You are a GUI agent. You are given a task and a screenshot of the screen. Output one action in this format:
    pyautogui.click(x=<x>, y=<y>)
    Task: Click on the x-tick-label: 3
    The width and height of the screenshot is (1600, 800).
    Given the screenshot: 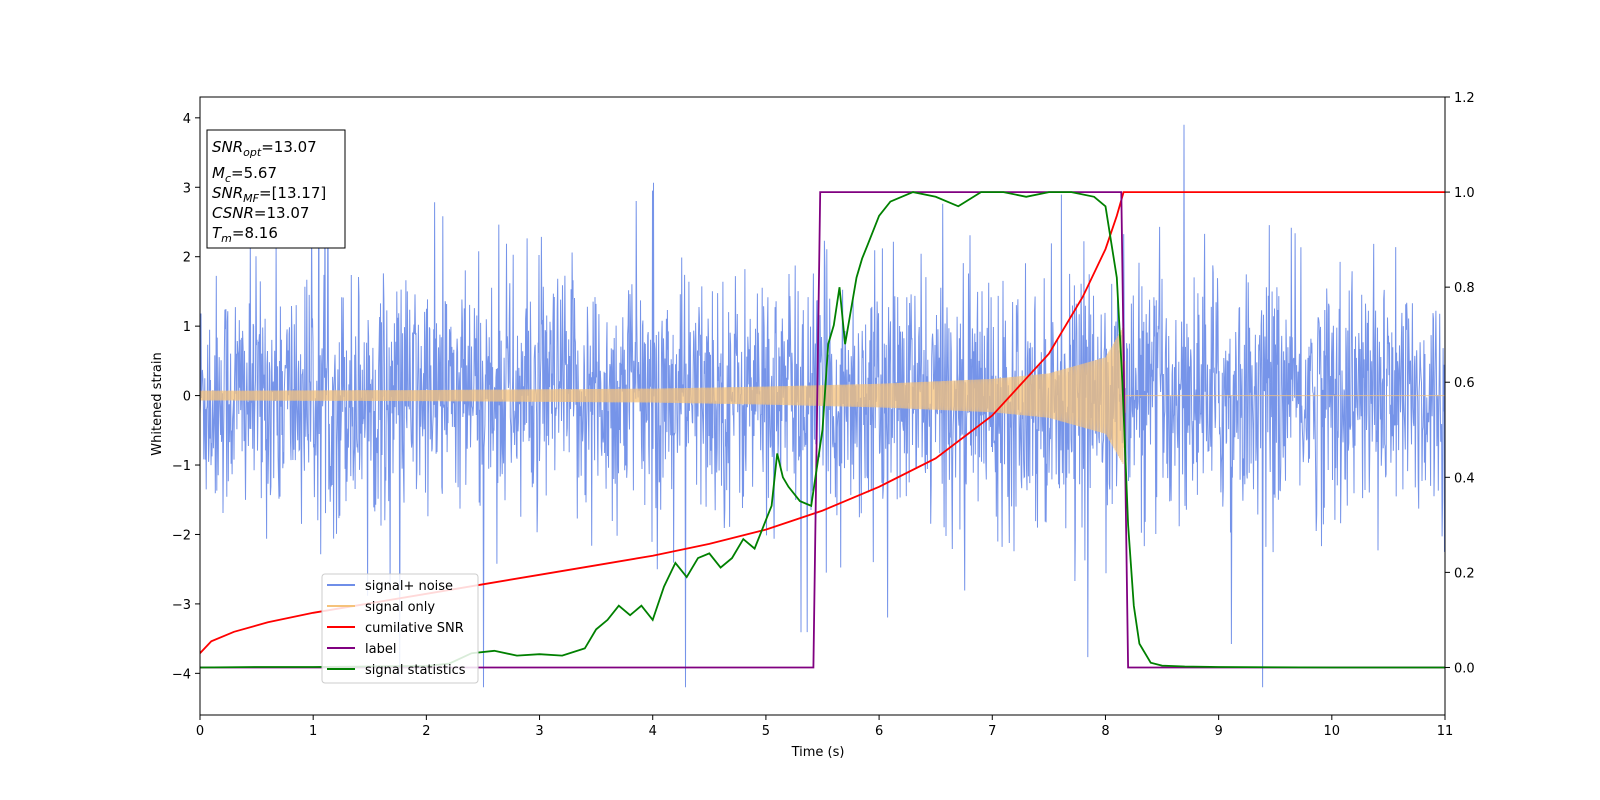 What is the action you would take?
    pyautogui.click(x=539, y=731)
    